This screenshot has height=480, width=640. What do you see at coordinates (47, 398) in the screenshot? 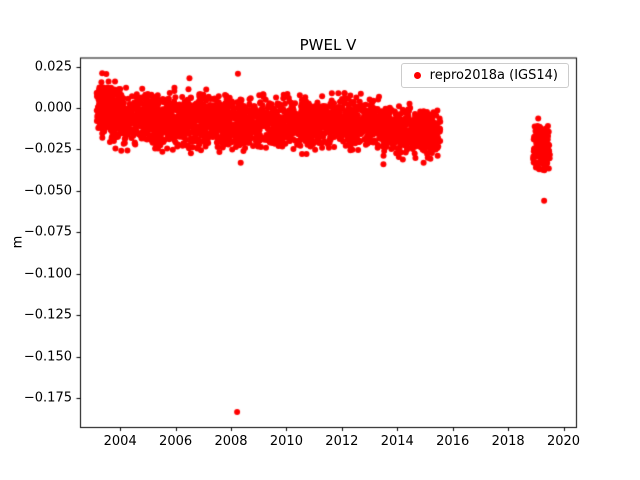
I see `y-tick-label: −0.175` at bounding box center [47, 398].